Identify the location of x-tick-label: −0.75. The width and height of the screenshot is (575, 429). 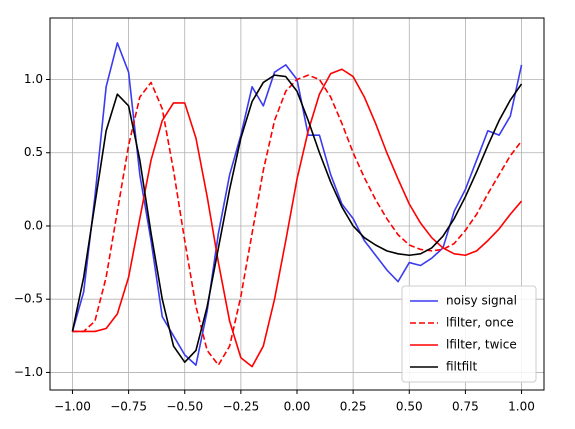
(128, 407).